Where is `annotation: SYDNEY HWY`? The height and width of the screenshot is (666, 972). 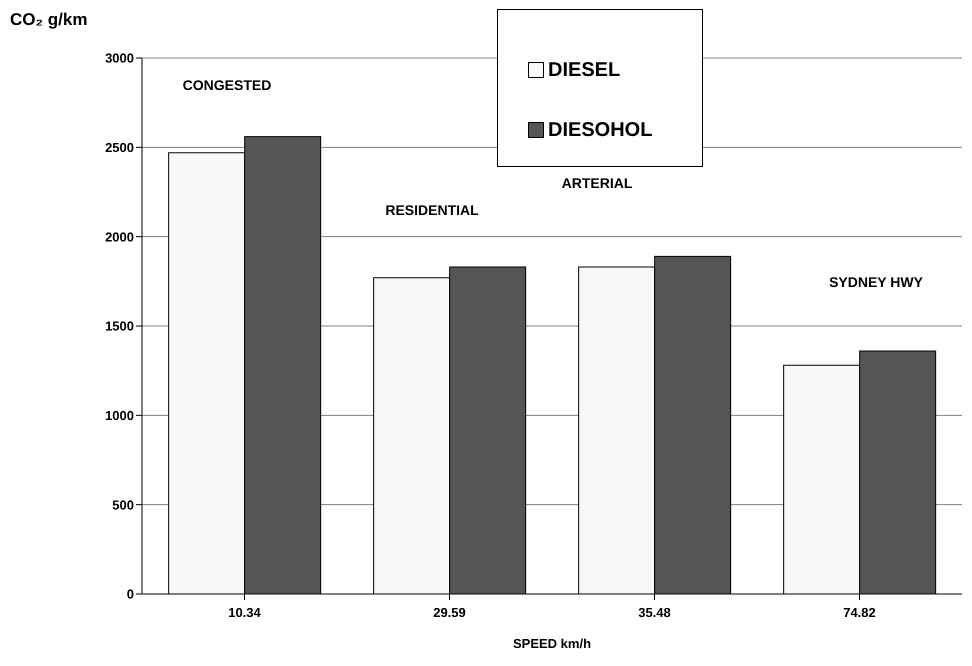 annotation: SYDNEY HWY is located at coordinates (876, 282).